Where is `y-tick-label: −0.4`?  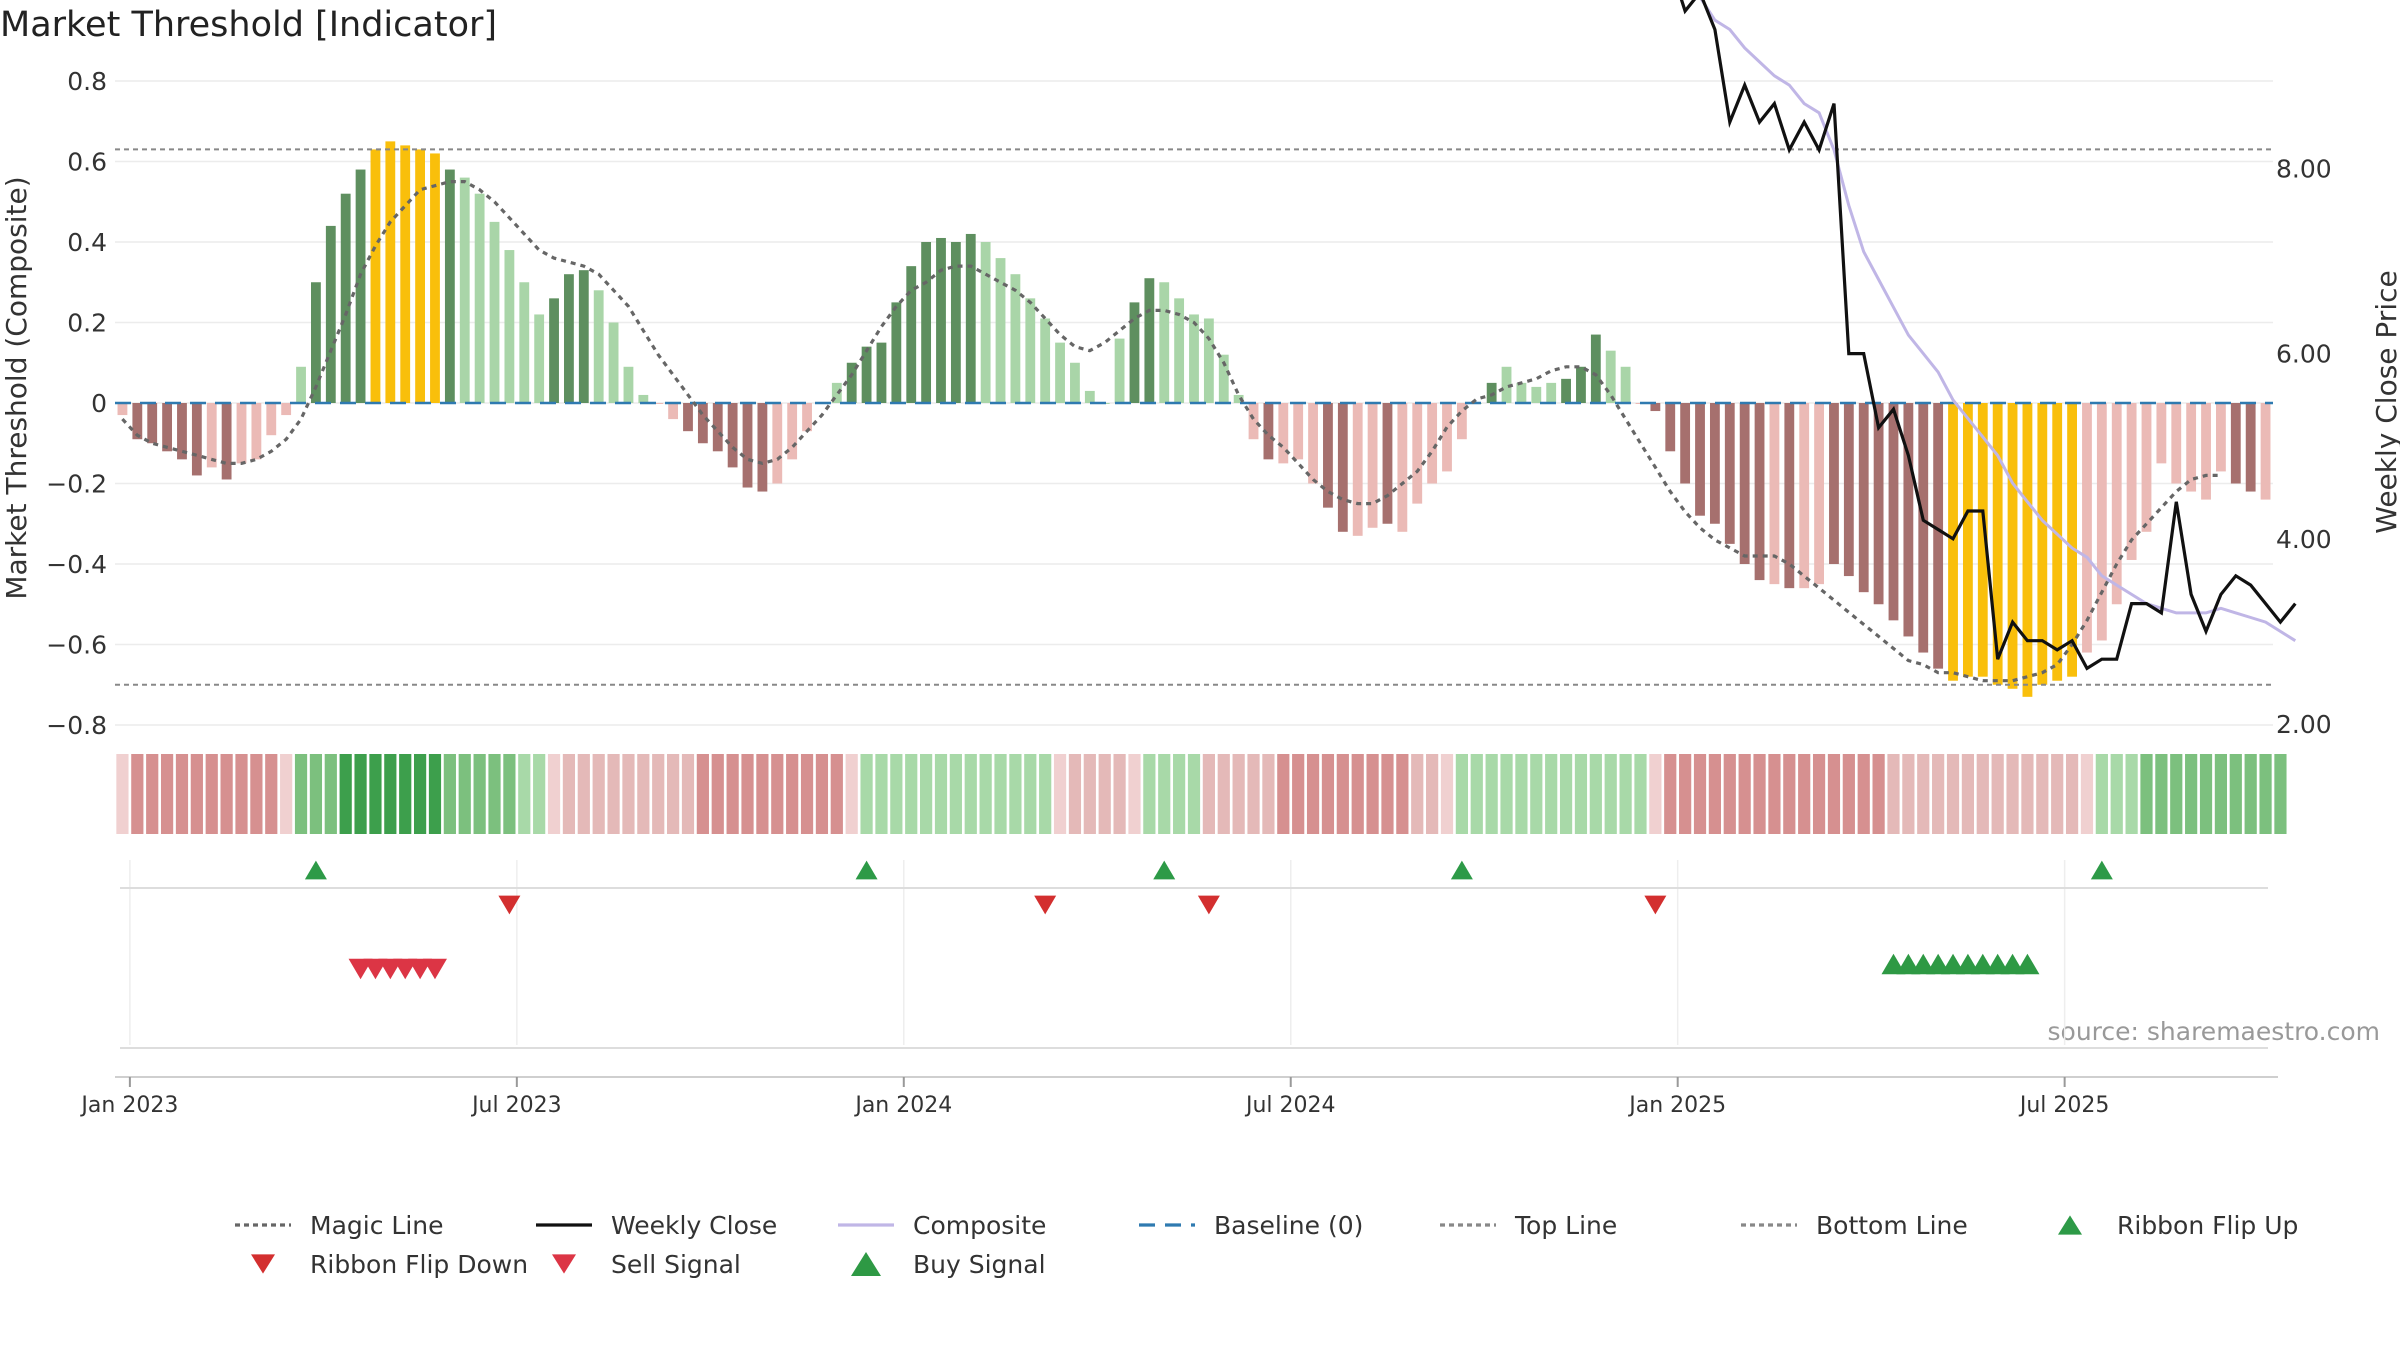
y-tick-label: −0.4 is located at coordinates (76, 564).